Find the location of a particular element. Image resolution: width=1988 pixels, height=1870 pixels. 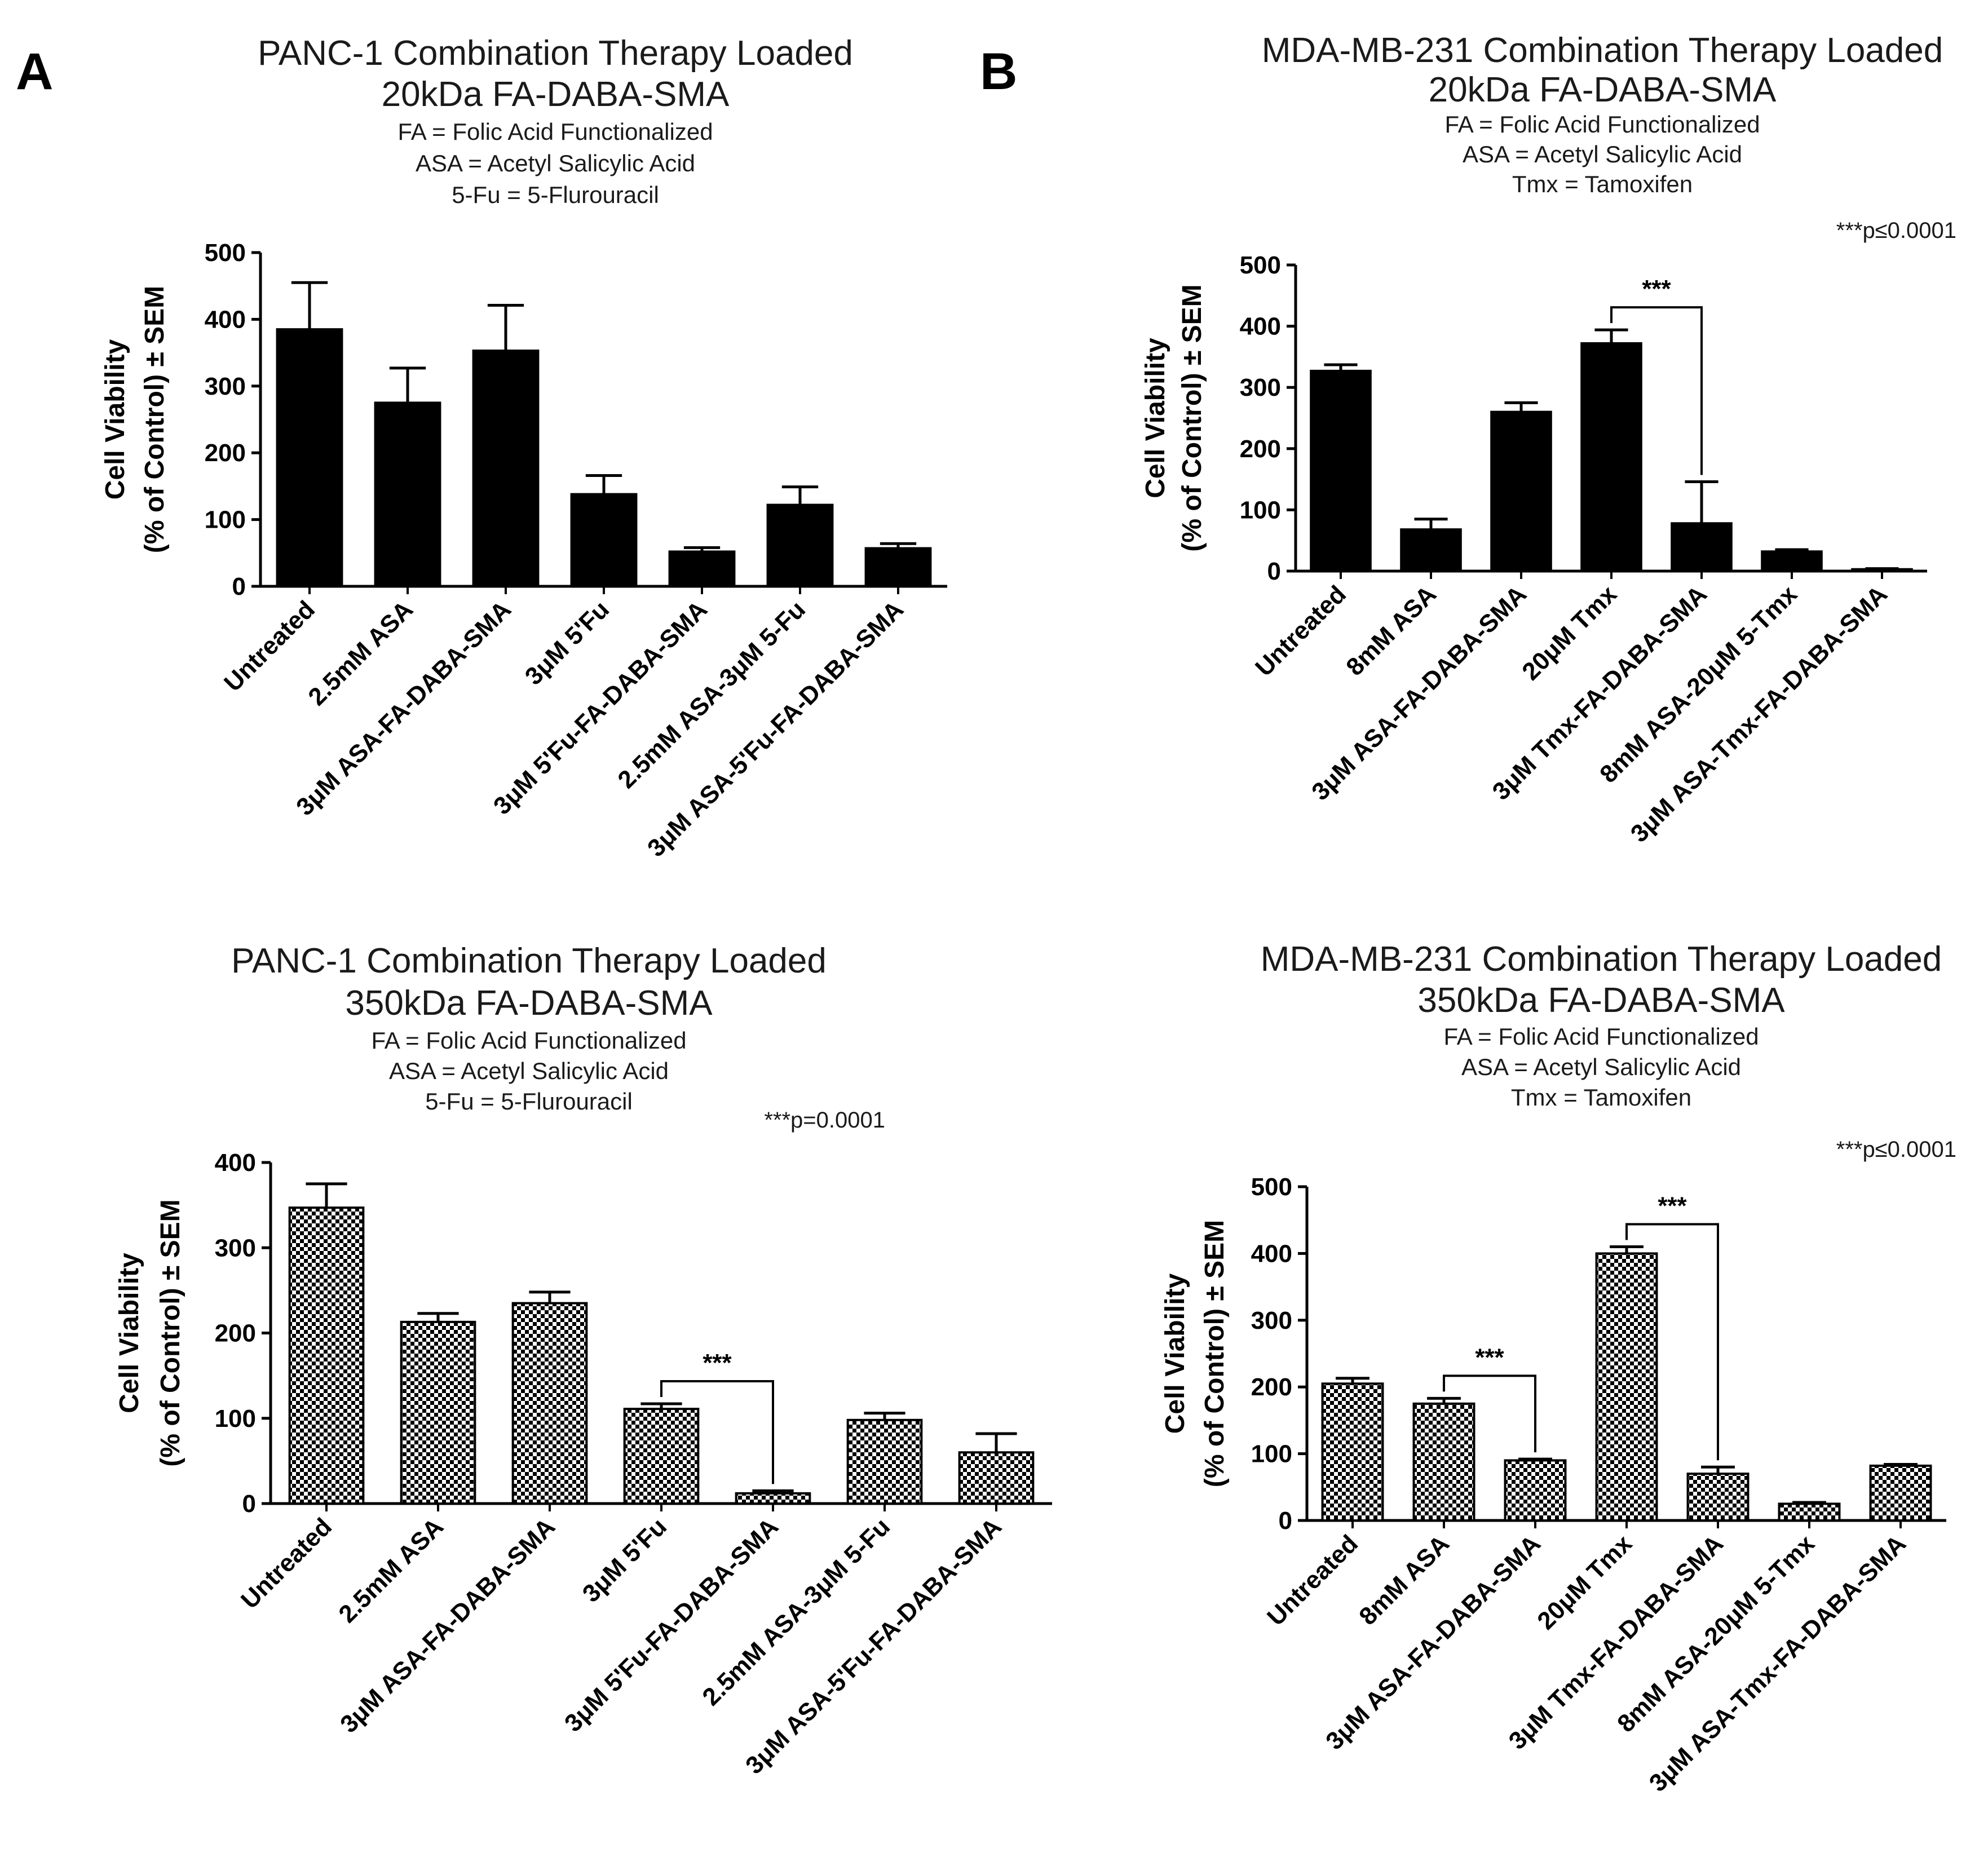

significance-note: ***p≤0.0001 is located at coordinates (1896, 1149).